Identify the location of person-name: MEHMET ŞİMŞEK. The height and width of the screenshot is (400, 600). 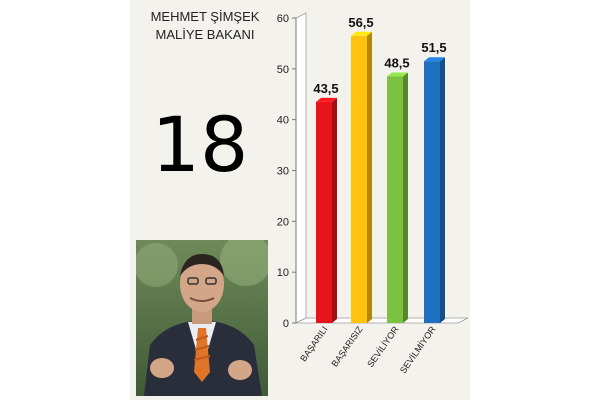
(205, 16).